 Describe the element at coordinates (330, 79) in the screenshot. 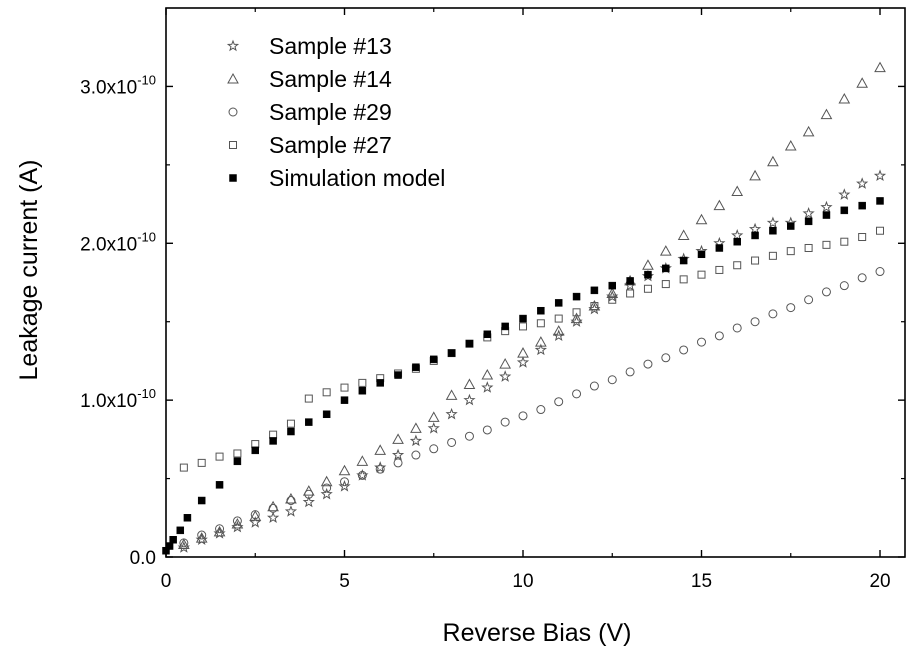

I see `legend-label: Sample #14` at that location.